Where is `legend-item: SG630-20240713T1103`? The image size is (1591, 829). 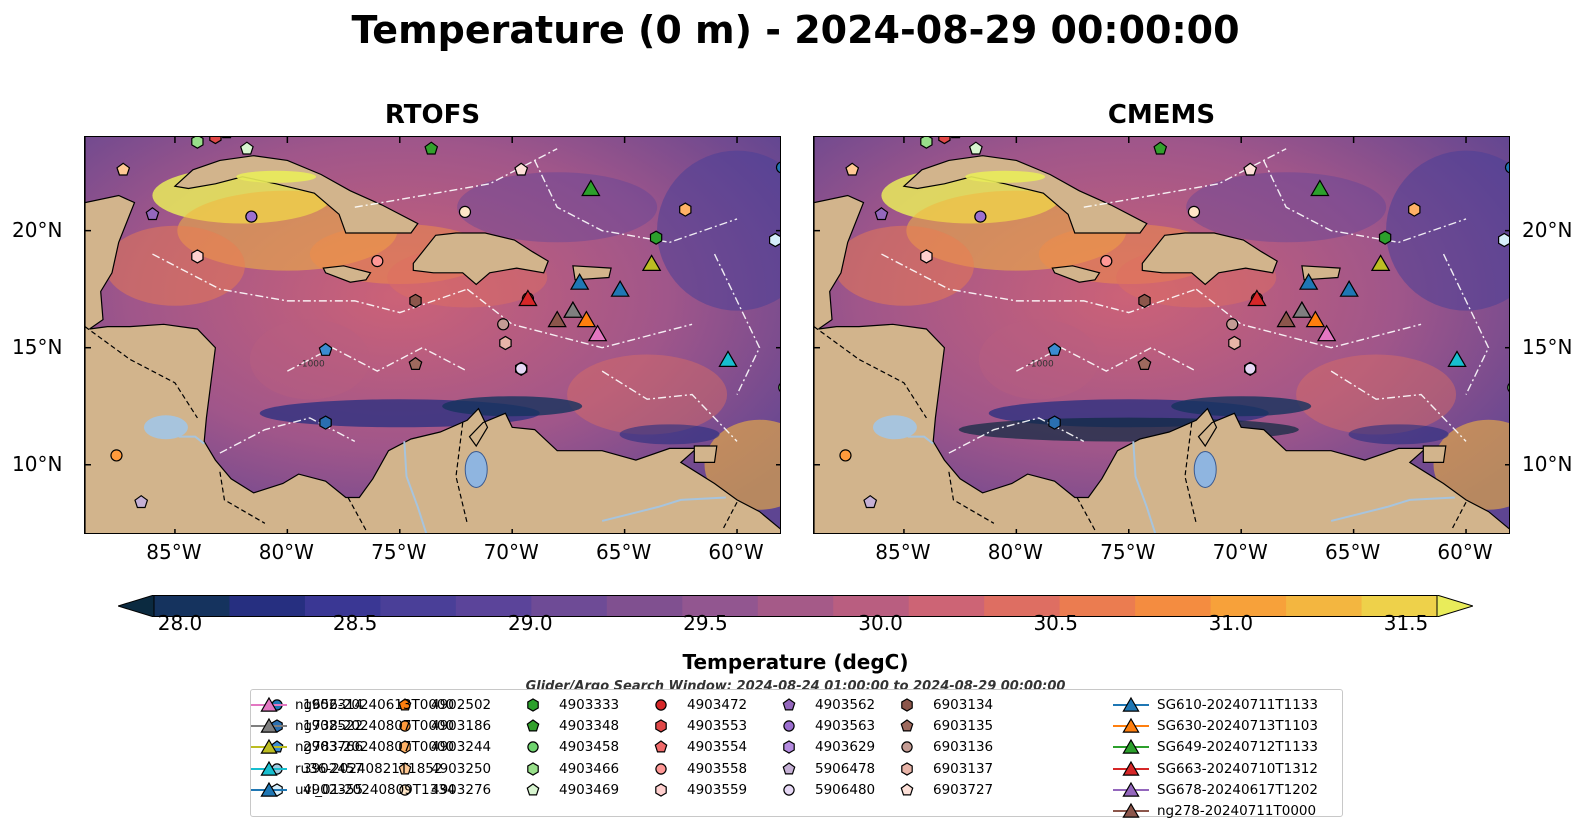
legend-item: SG630-20240713T1103 is located at coordinates (1215, 725).